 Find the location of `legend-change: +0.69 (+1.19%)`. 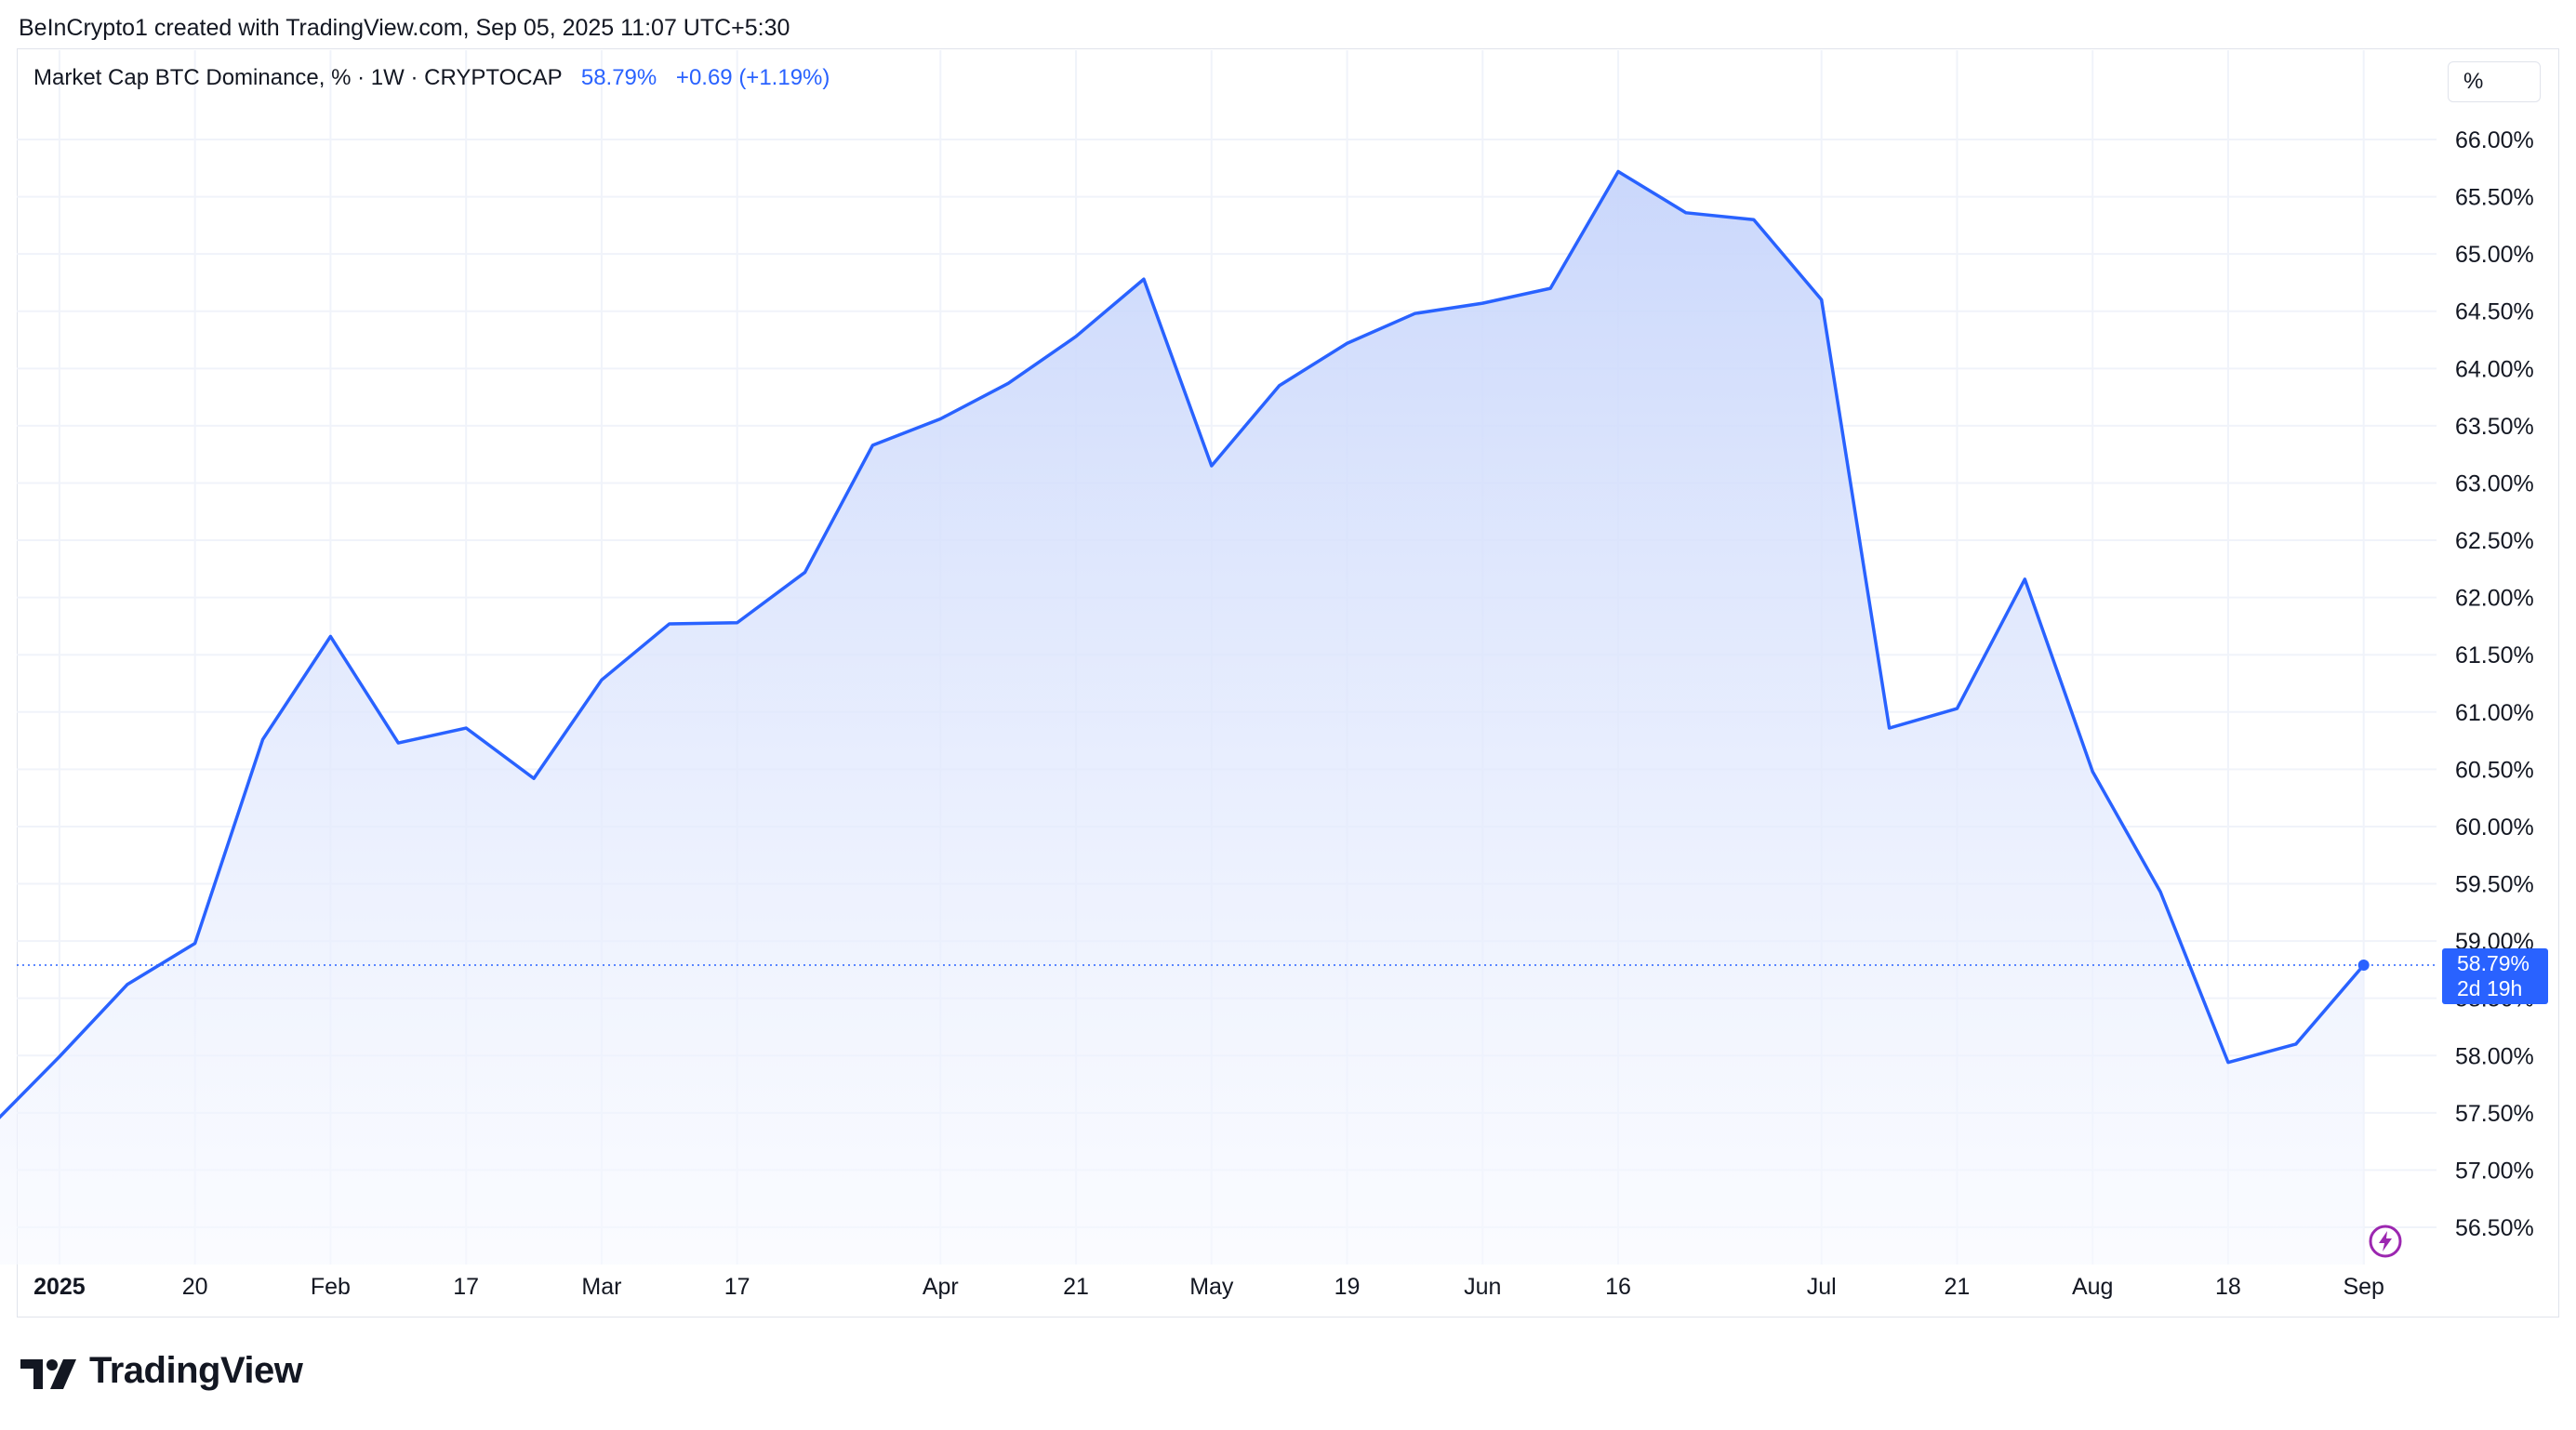

legend-change: +0.69 (+1.19%) is located at coordinates (752, 77).